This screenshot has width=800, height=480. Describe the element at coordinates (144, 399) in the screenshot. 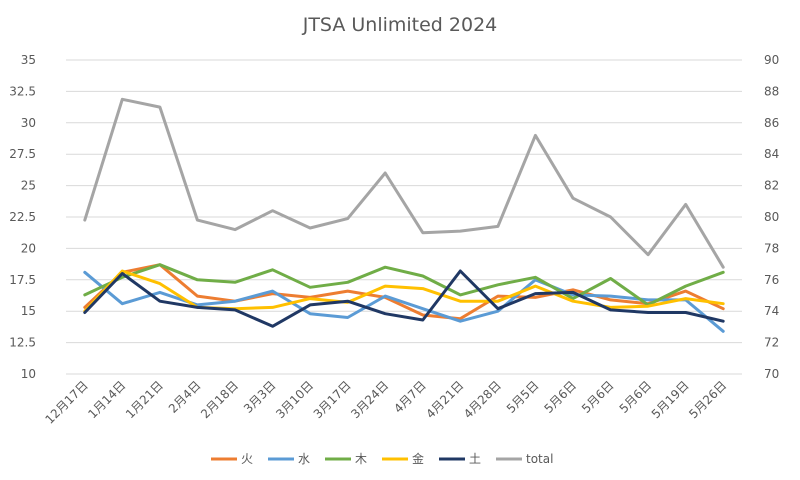

I see `x-axis-tick-label: 1月21日` at that location.